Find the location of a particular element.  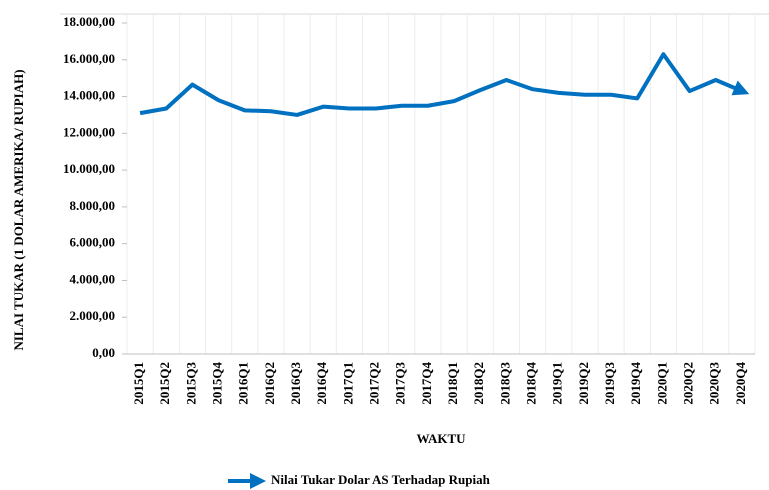

x-tick-label: 2016Q1 is located at coordinates (243, 383).